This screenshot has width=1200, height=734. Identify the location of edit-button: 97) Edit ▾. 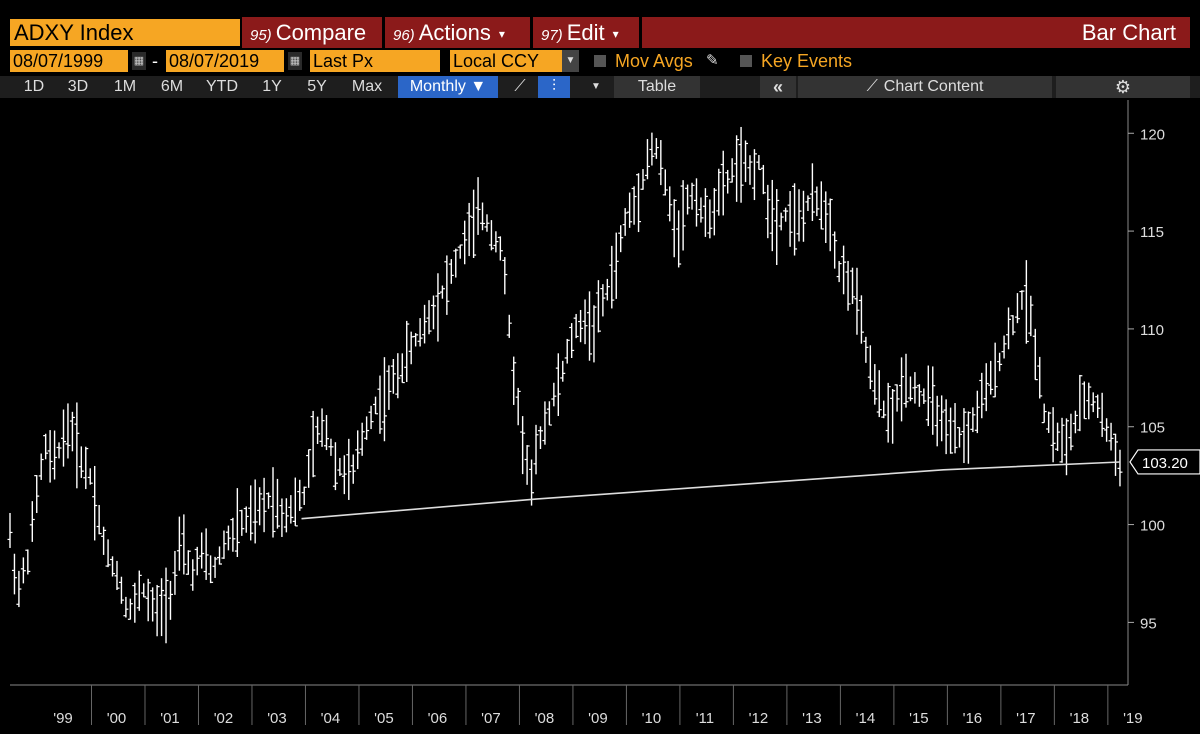
(586, 32).